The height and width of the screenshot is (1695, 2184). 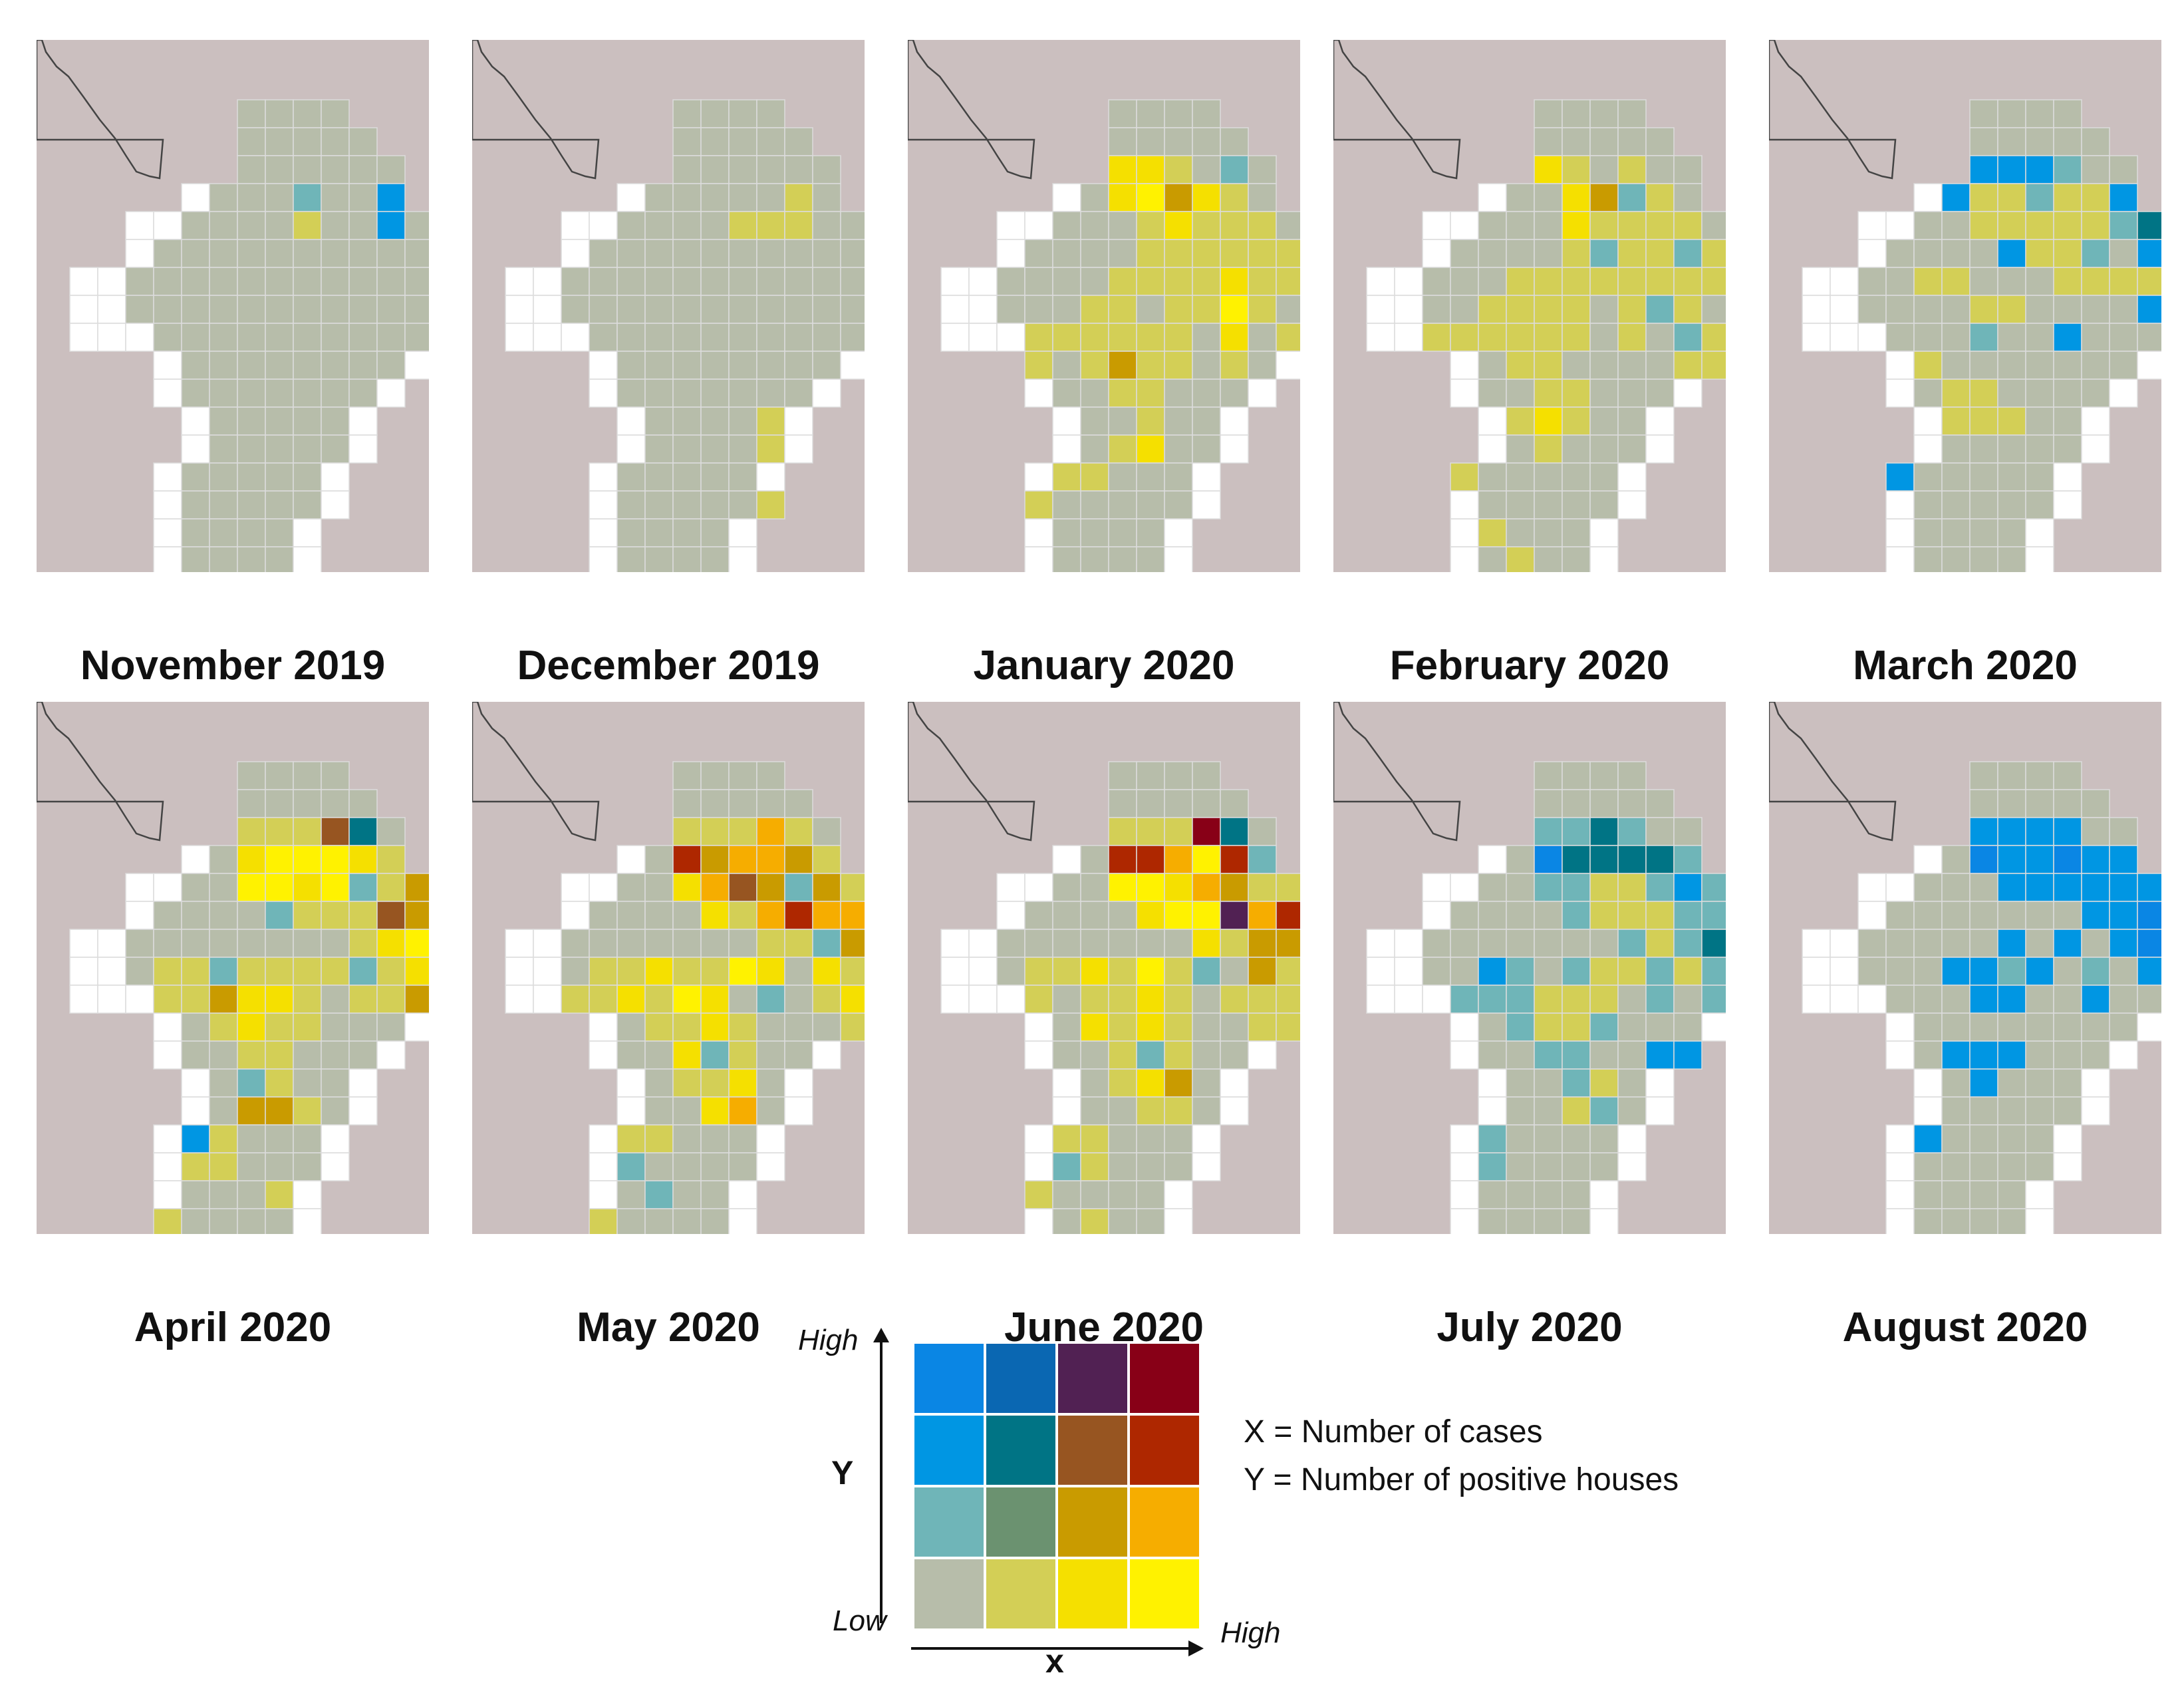 What do you see at coordinates (668, 306) in the screenshot?
I see `map-svg` at bounding box center [668, 306].